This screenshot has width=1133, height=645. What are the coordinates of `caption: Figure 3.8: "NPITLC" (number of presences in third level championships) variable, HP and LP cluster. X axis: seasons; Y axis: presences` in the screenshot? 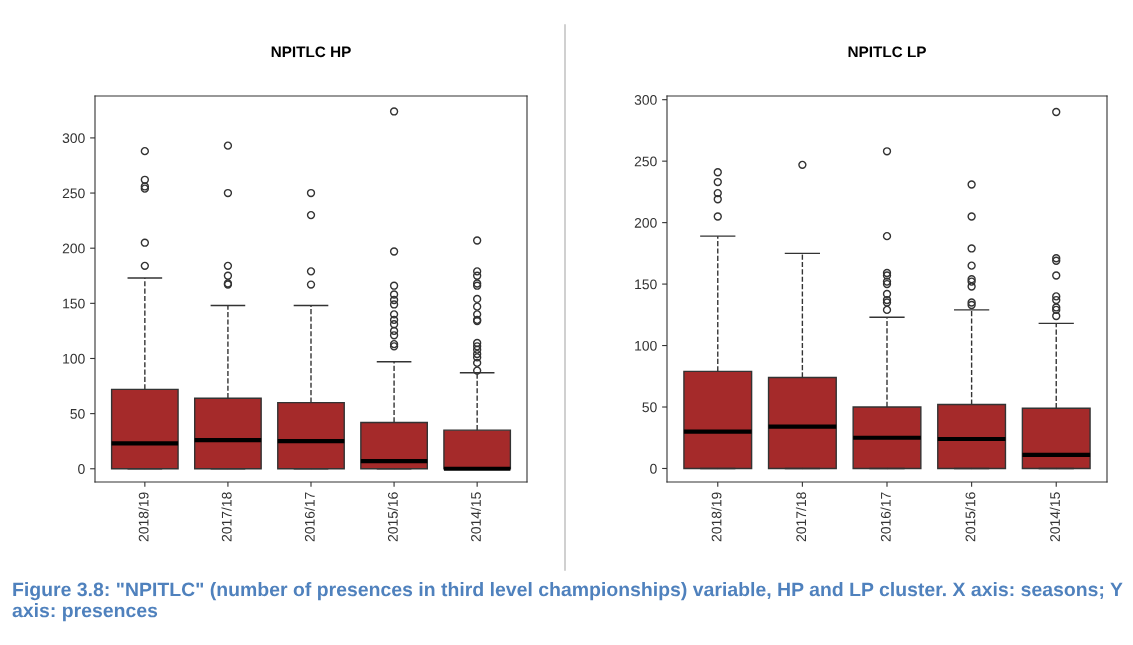 It's located at (567, 602).